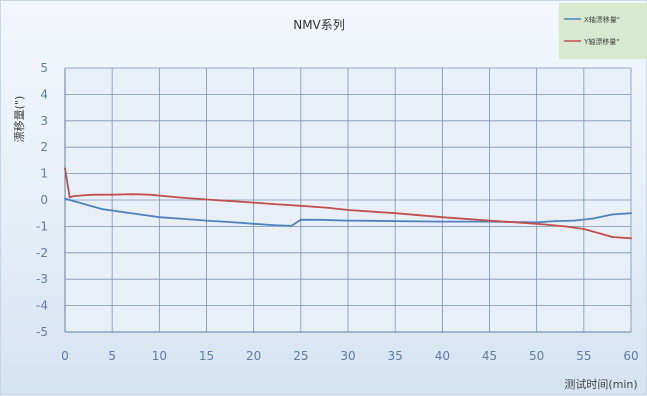 This screenshot has height=396, width=647. What do you see at coordinates (44, 121) in the screenshot?
I see `y-tick-label: 3` at bounding box center [44, 121].